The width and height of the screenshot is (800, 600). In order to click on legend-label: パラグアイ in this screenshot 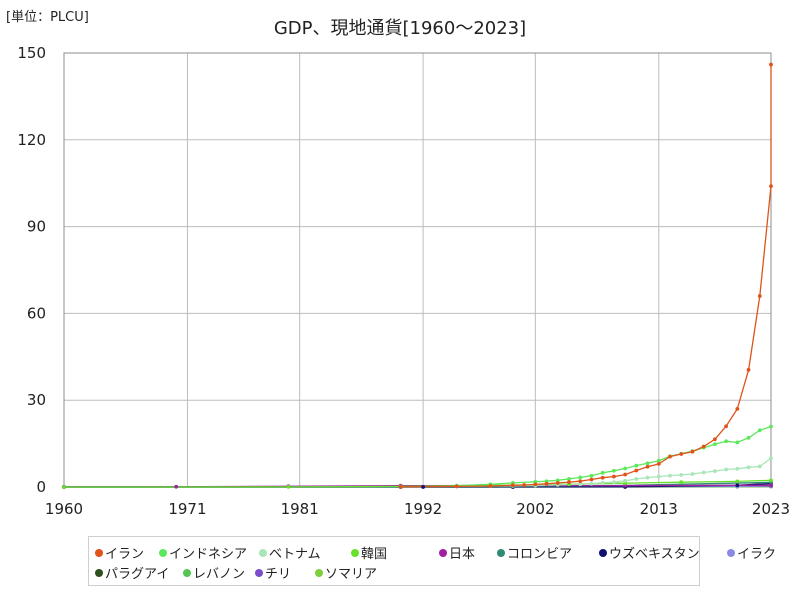, I will do `click(137, 574)`.